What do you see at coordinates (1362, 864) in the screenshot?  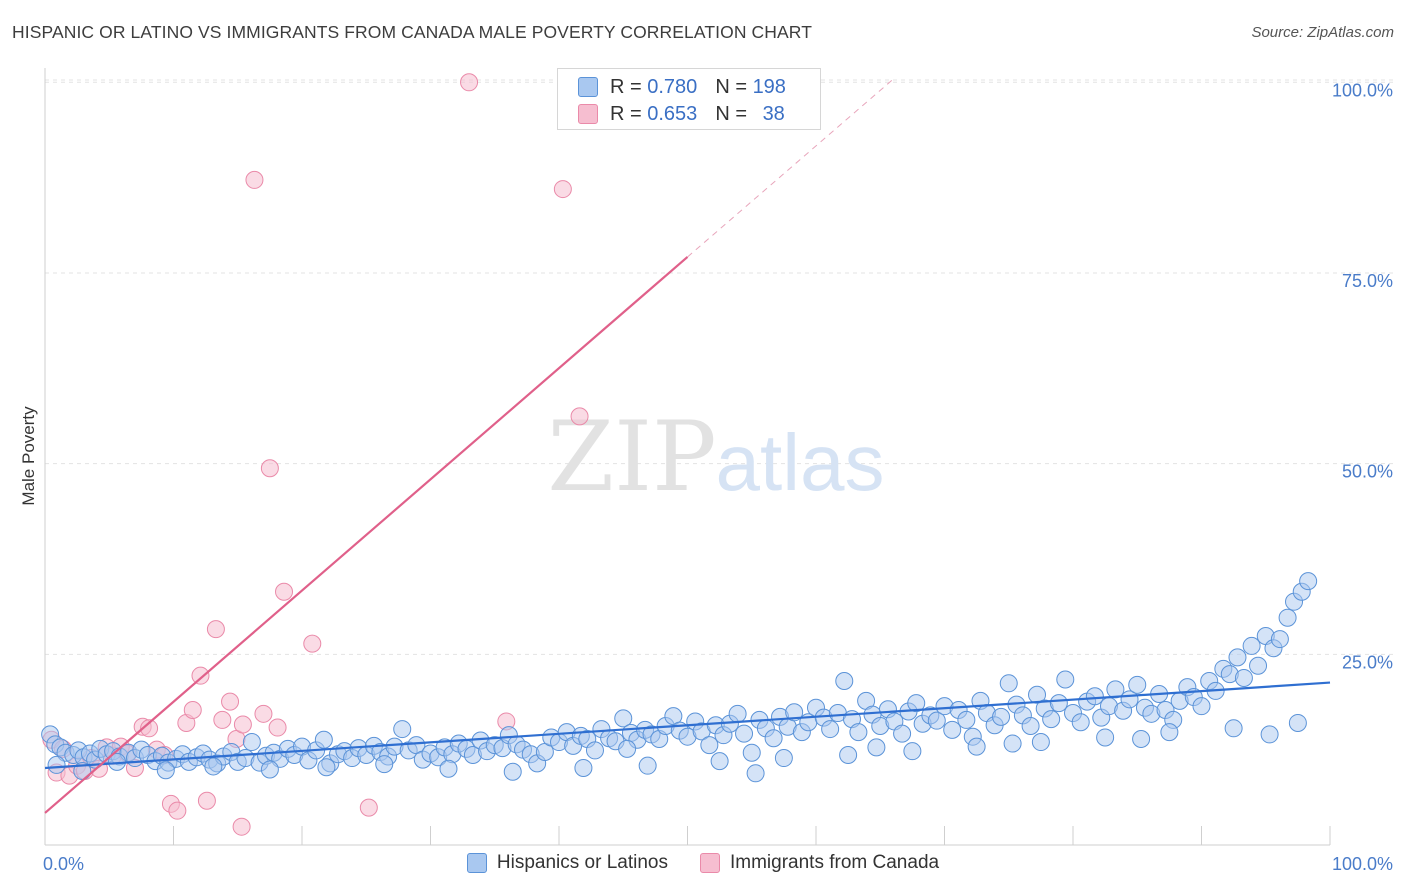 I see `x-tick-label: 100.0%` at bounding box center [1362, 864].